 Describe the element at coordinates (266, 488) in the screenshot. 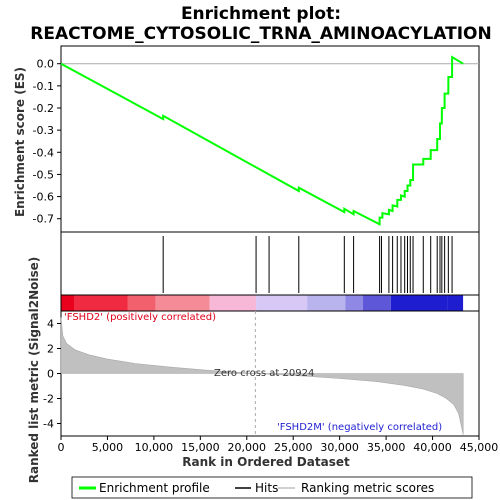

I see `legend-label-hits: Hits` at that location.